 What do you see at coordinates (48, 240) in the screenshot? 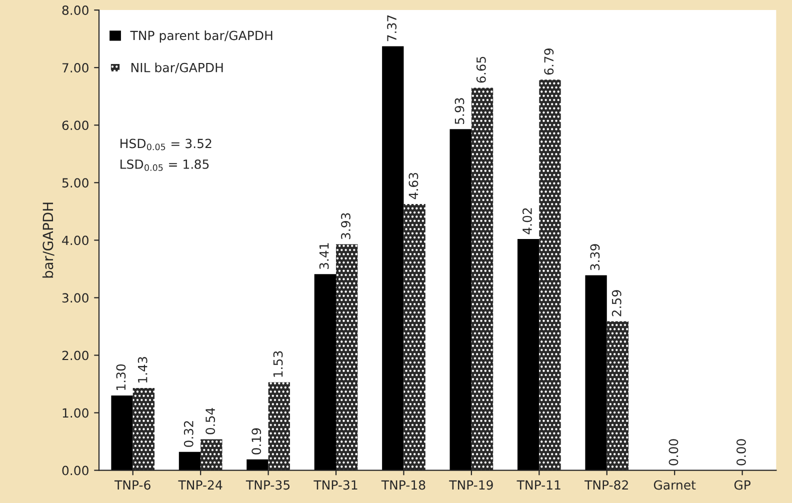
I see `y-axis-title: bar/GAPDH` at bounding box center [48, 240].